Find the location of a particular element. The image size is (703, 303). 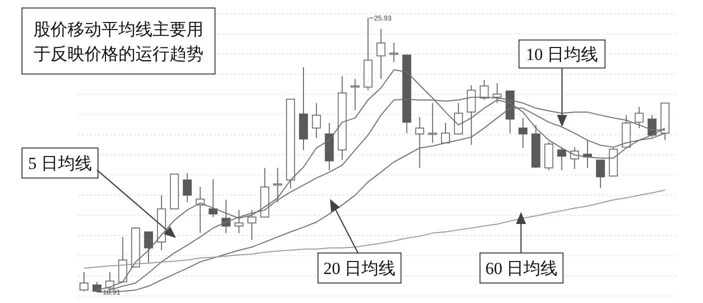

annotation: 60 日均线 is located at coordinates (521, 268).